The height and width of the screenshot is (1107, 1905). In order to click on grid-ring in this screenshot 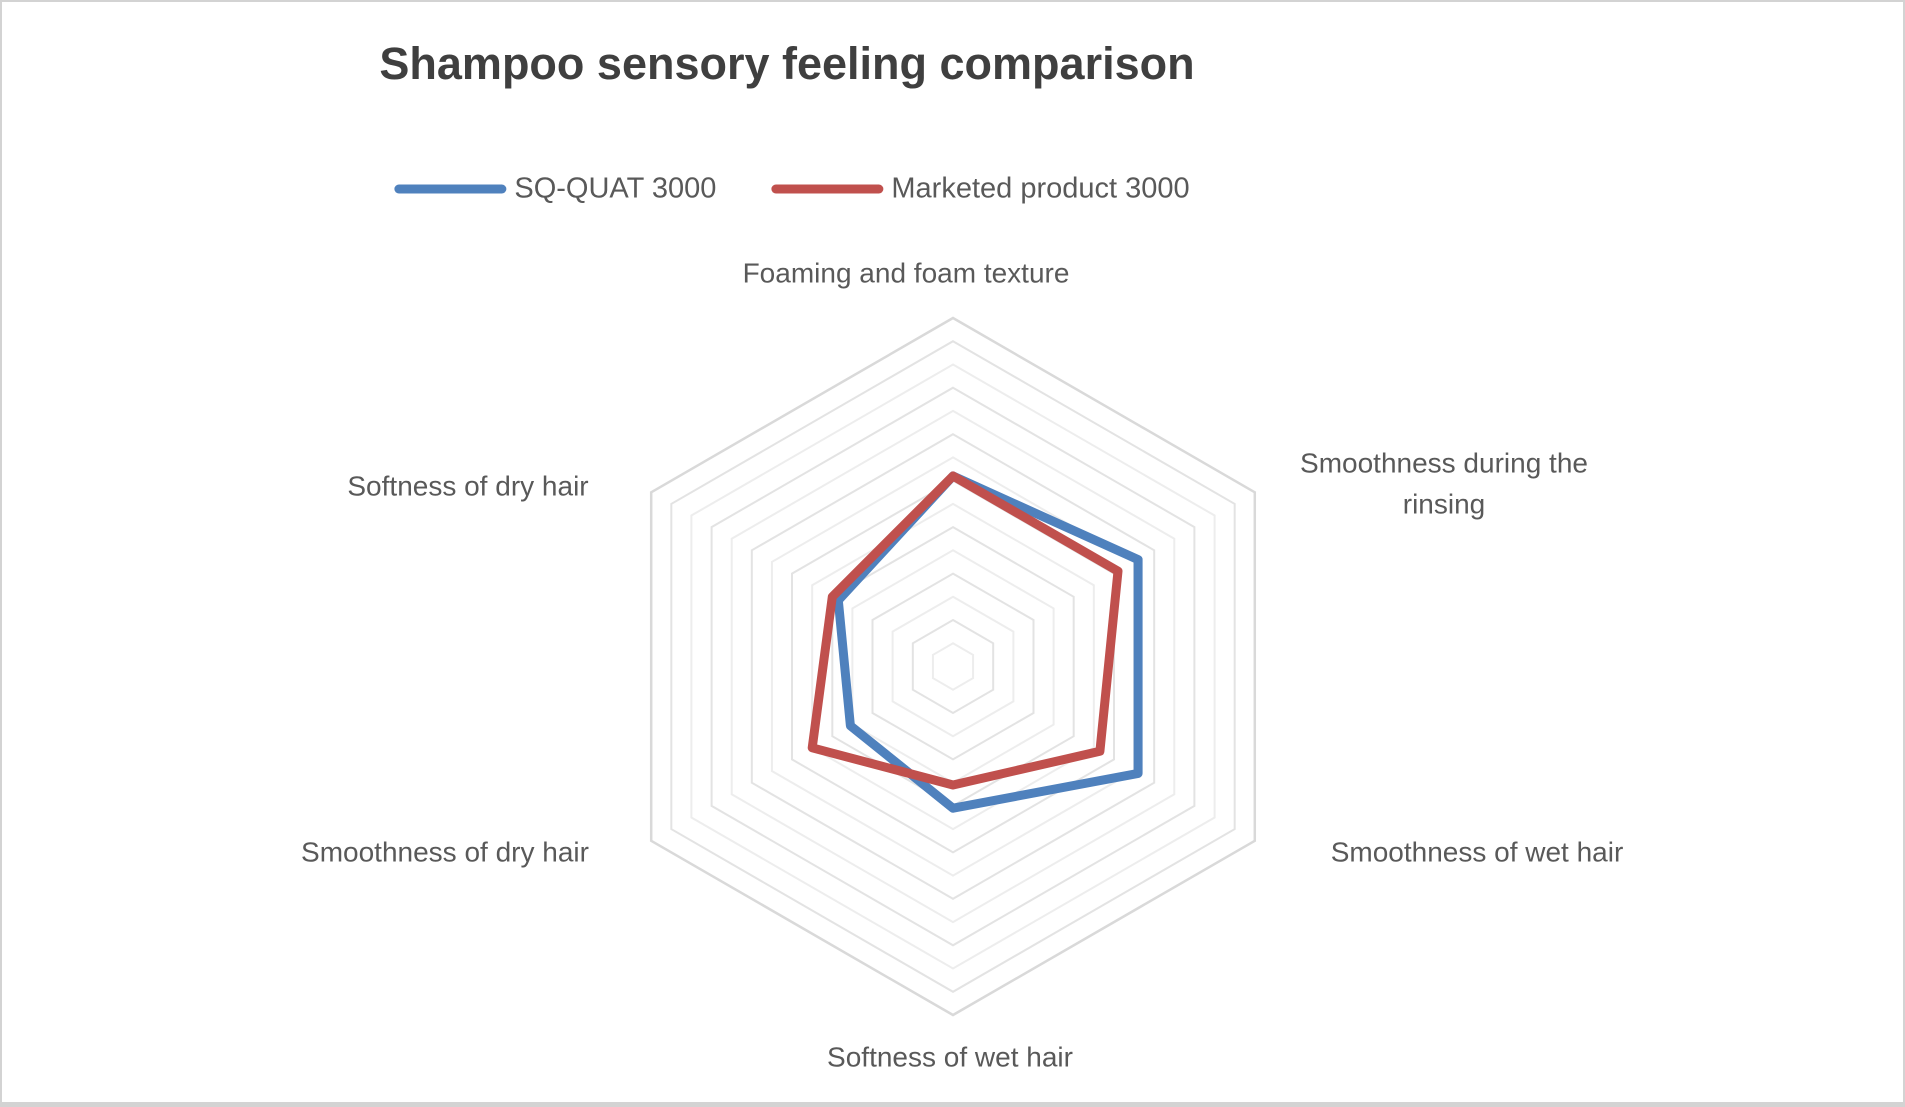, I will do `click(953, 666)`.